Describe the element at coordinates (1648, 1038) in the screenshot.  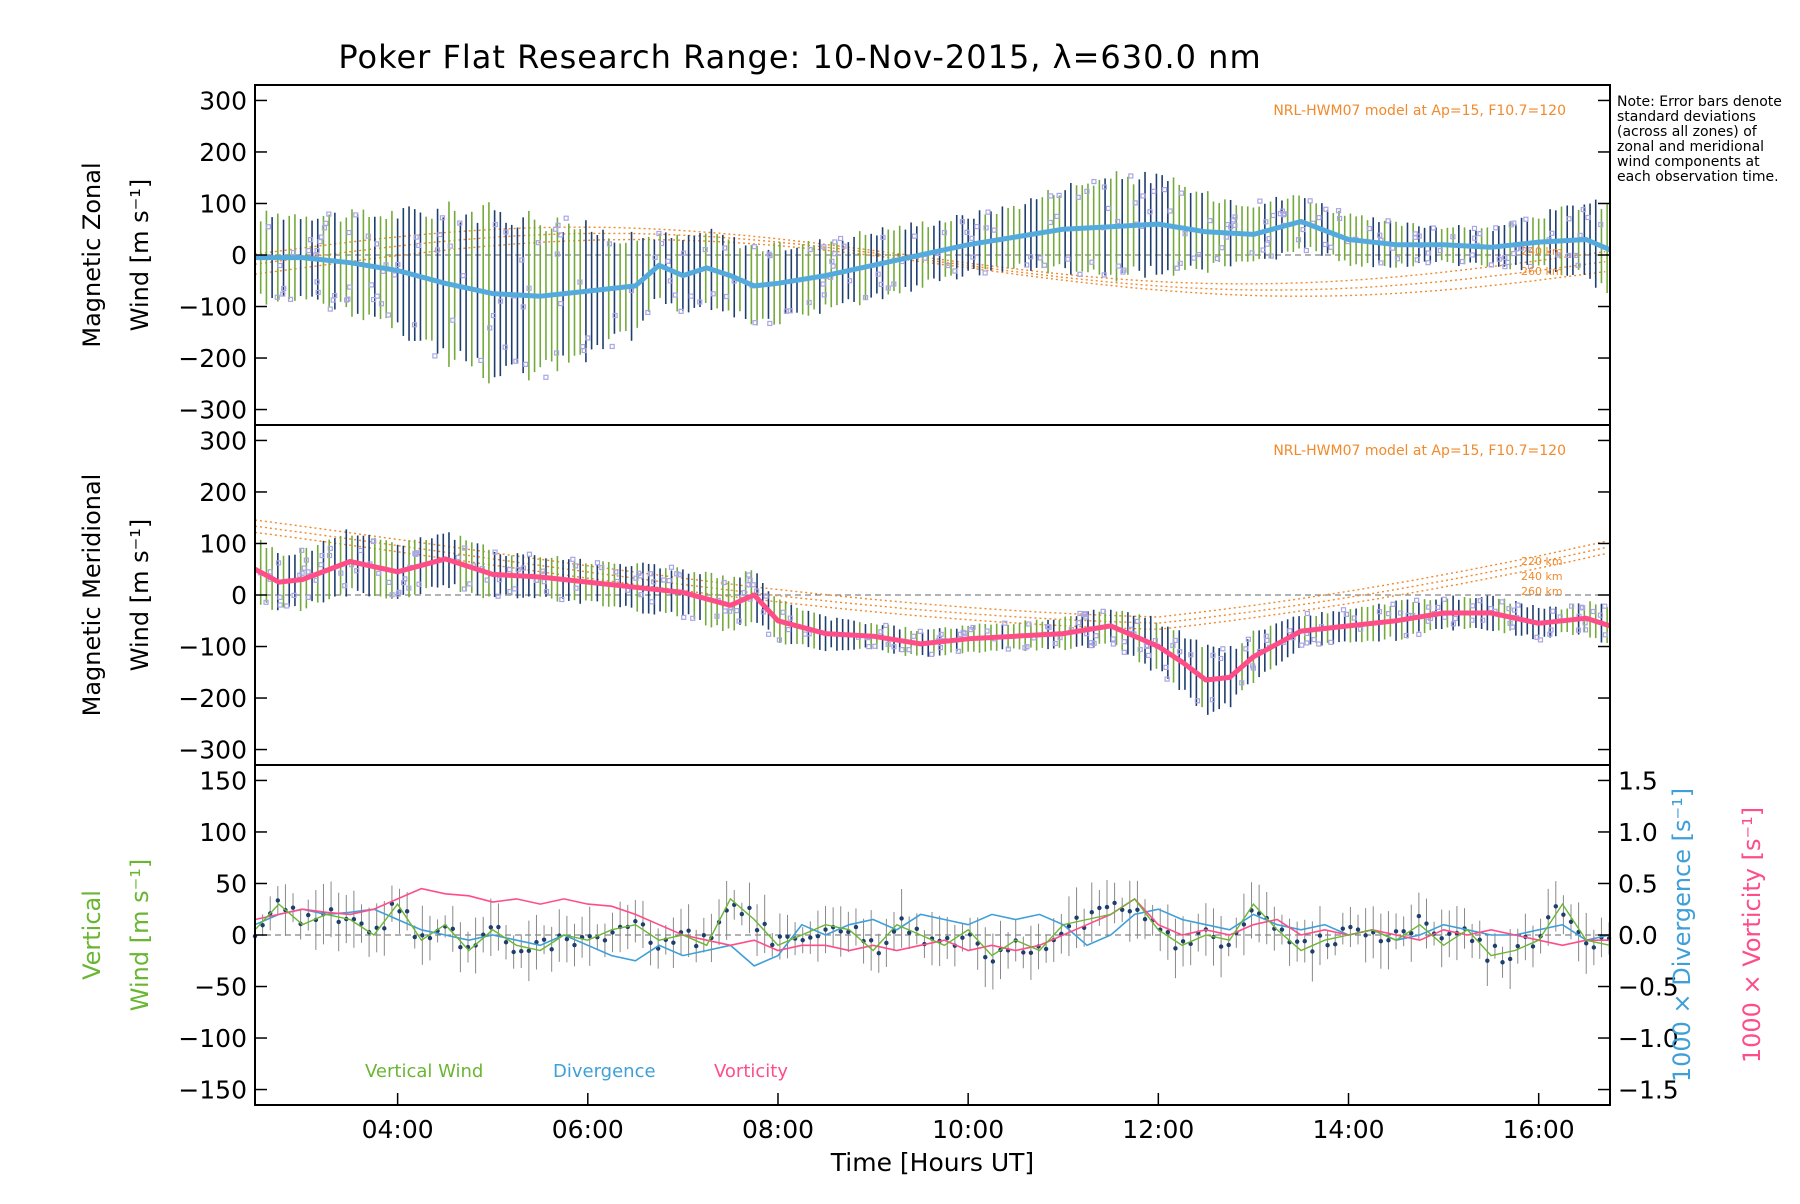
I see `y2-tick-label: −1.0` at that location.